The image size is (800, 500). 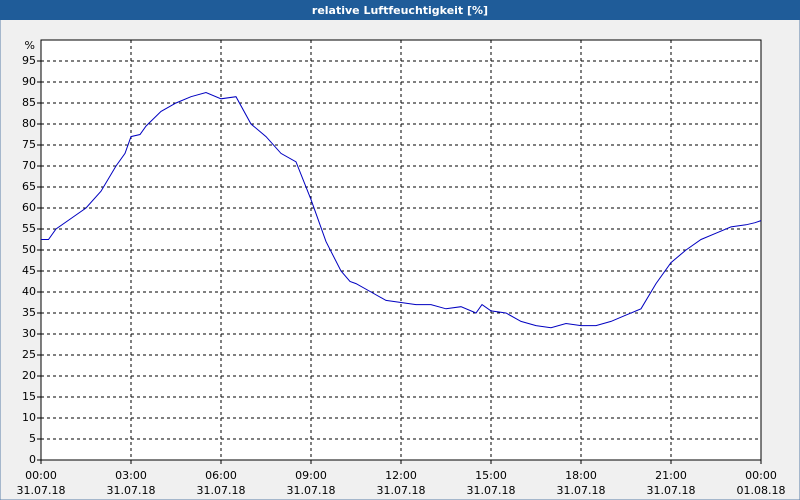 What do you see at coordinates (29, 228) in the screenshot?
I see `y-tick-label: 55` at bounding box center [29, 228].